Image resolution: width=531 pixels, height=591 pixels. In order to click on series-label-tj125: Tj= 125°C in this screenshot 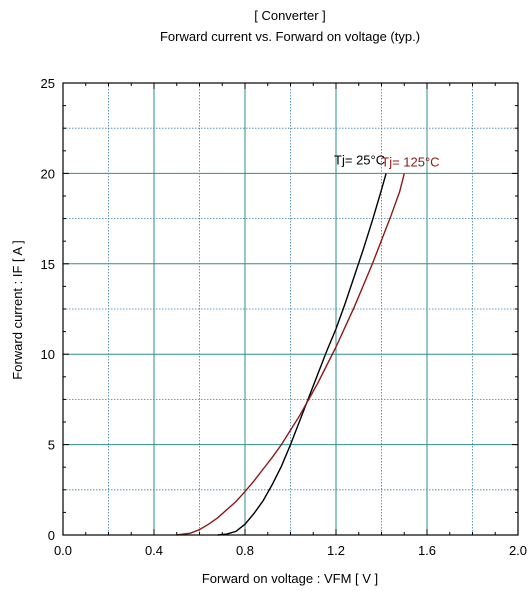, I will do `click(410, 161)`.